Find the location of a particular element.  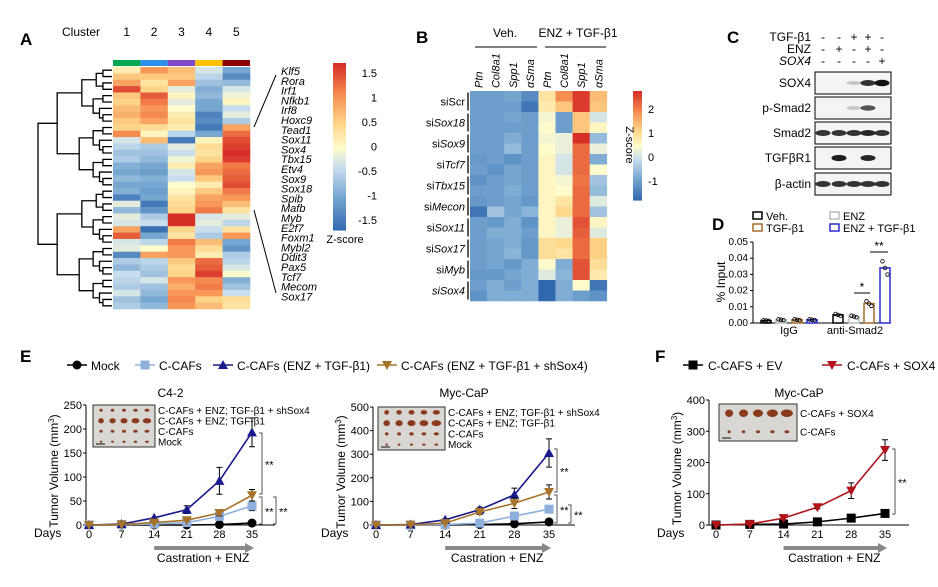

gene-label: Rora is located at coordinates (293, 82).